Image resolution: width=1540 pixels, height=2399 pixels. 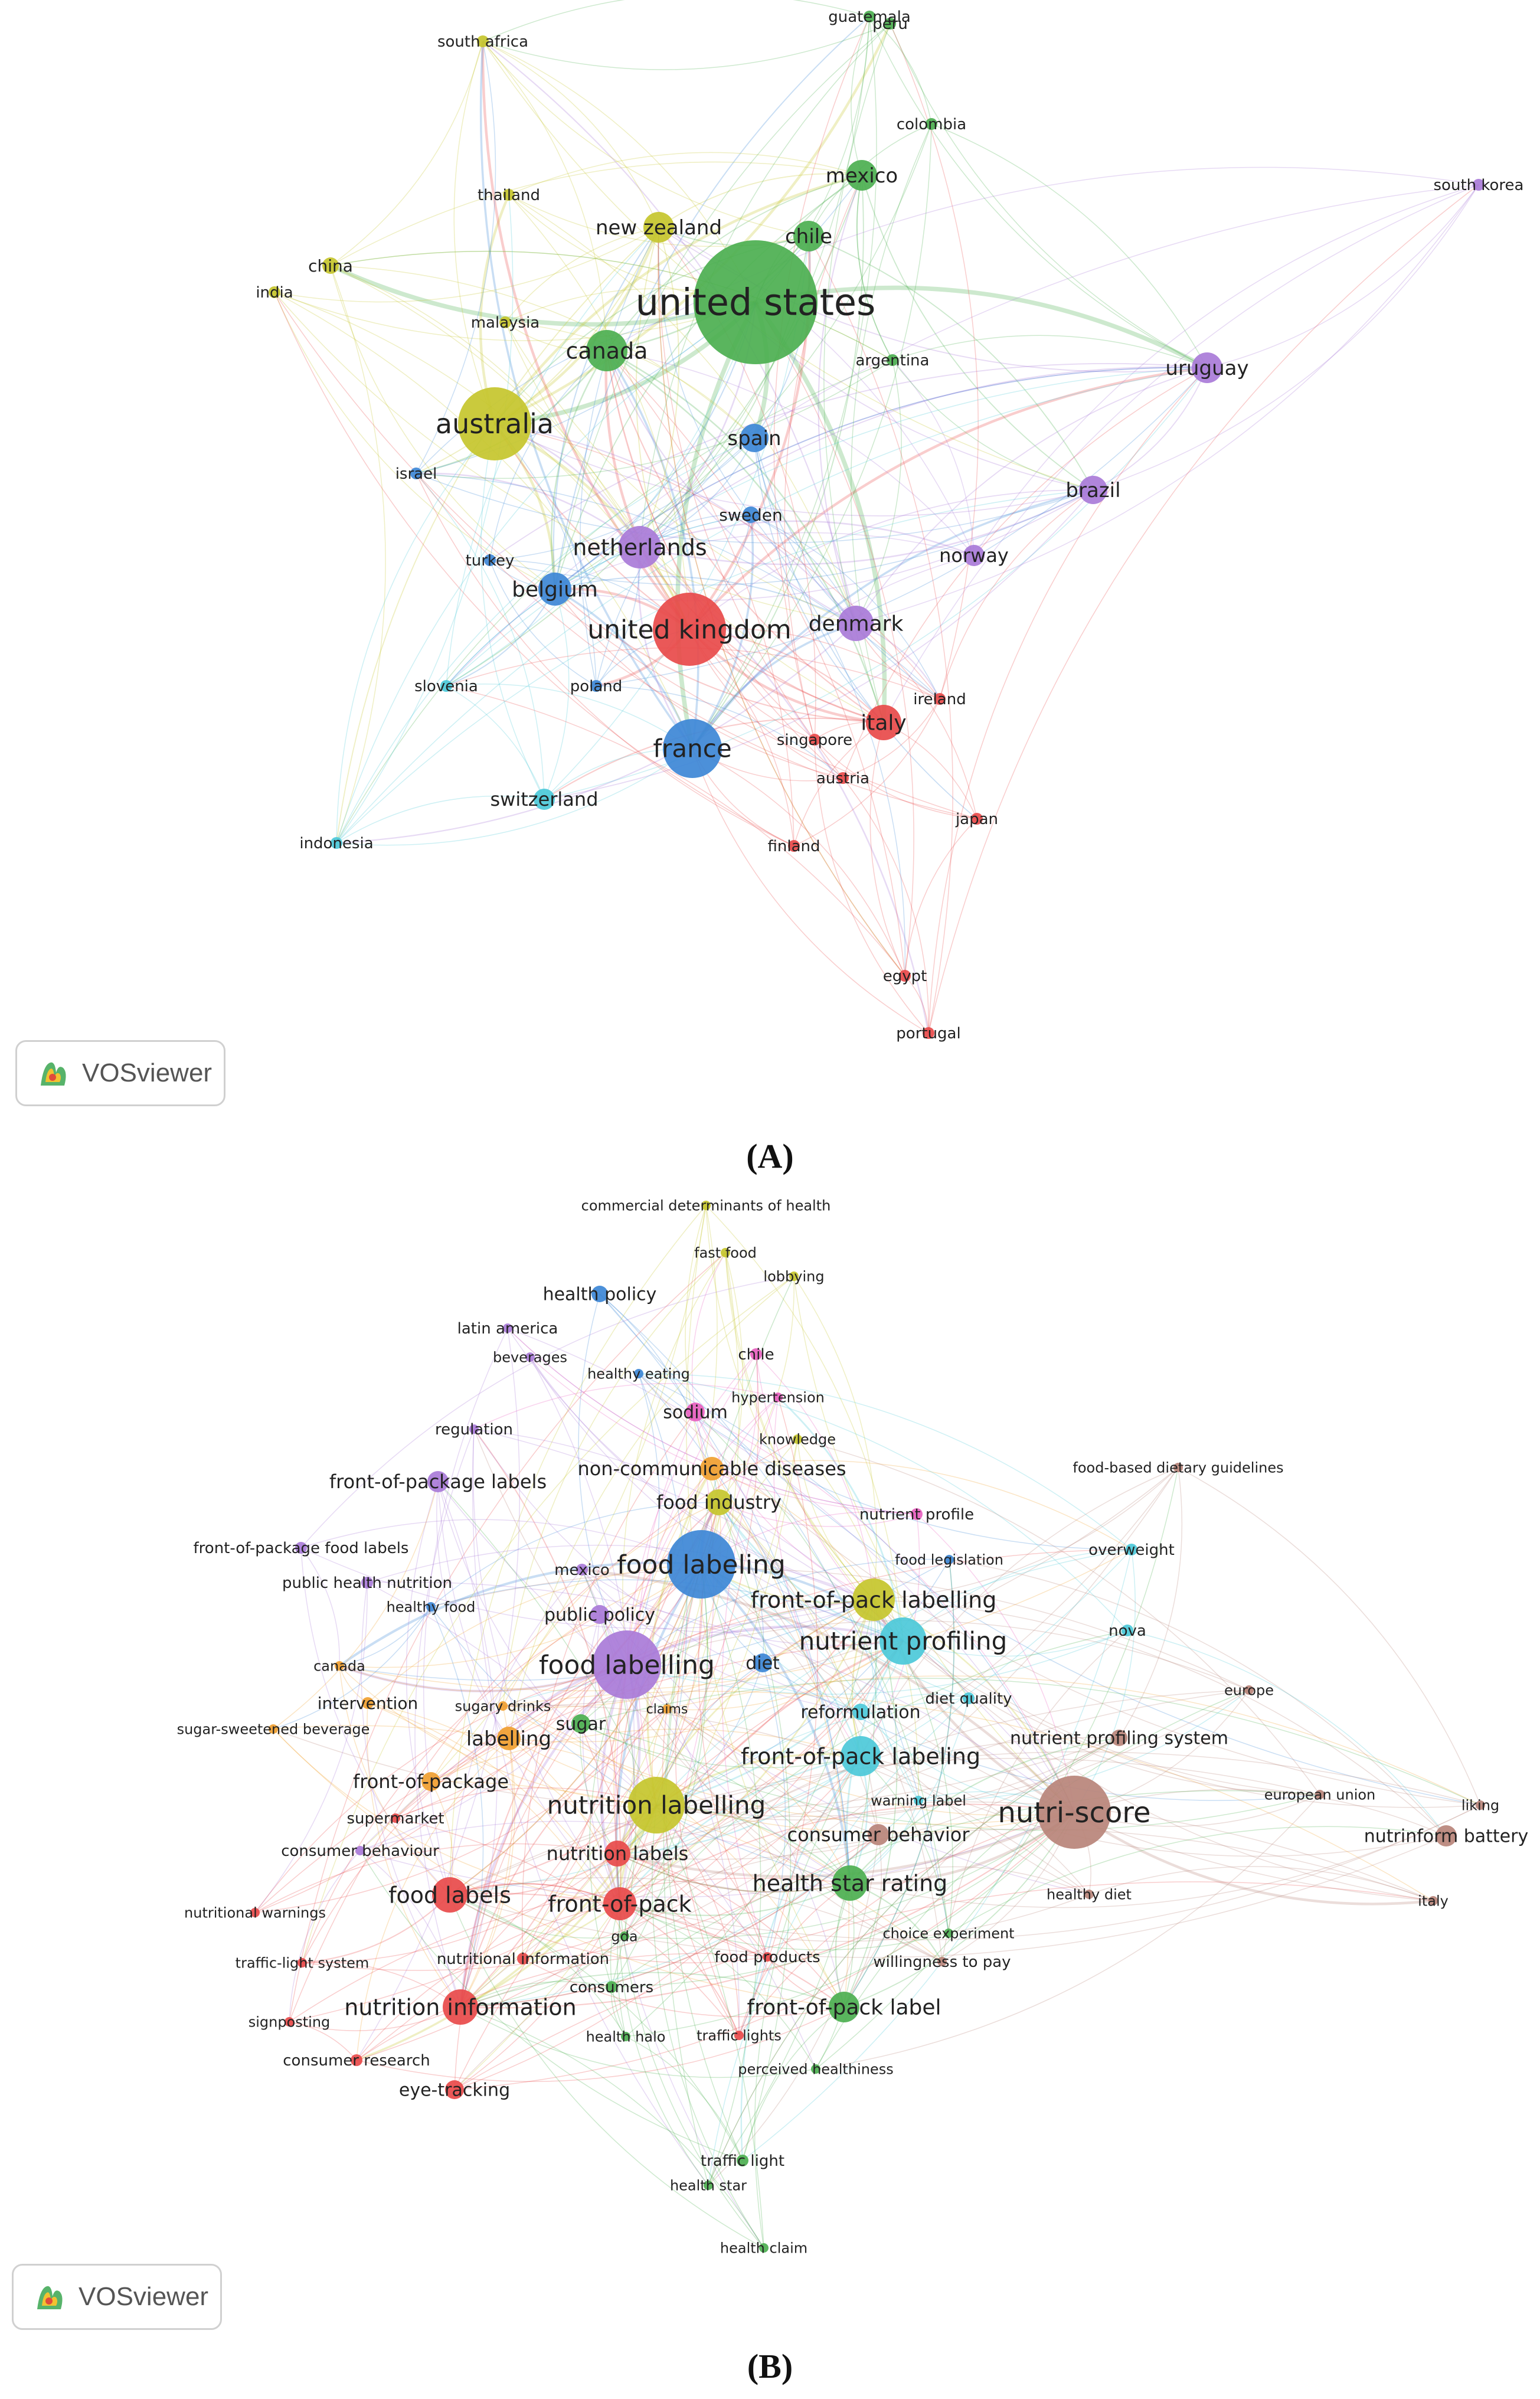 I want to click on keyword-label-nutrition-labelling: nutrition labelling, so click(x=656, y=1805).